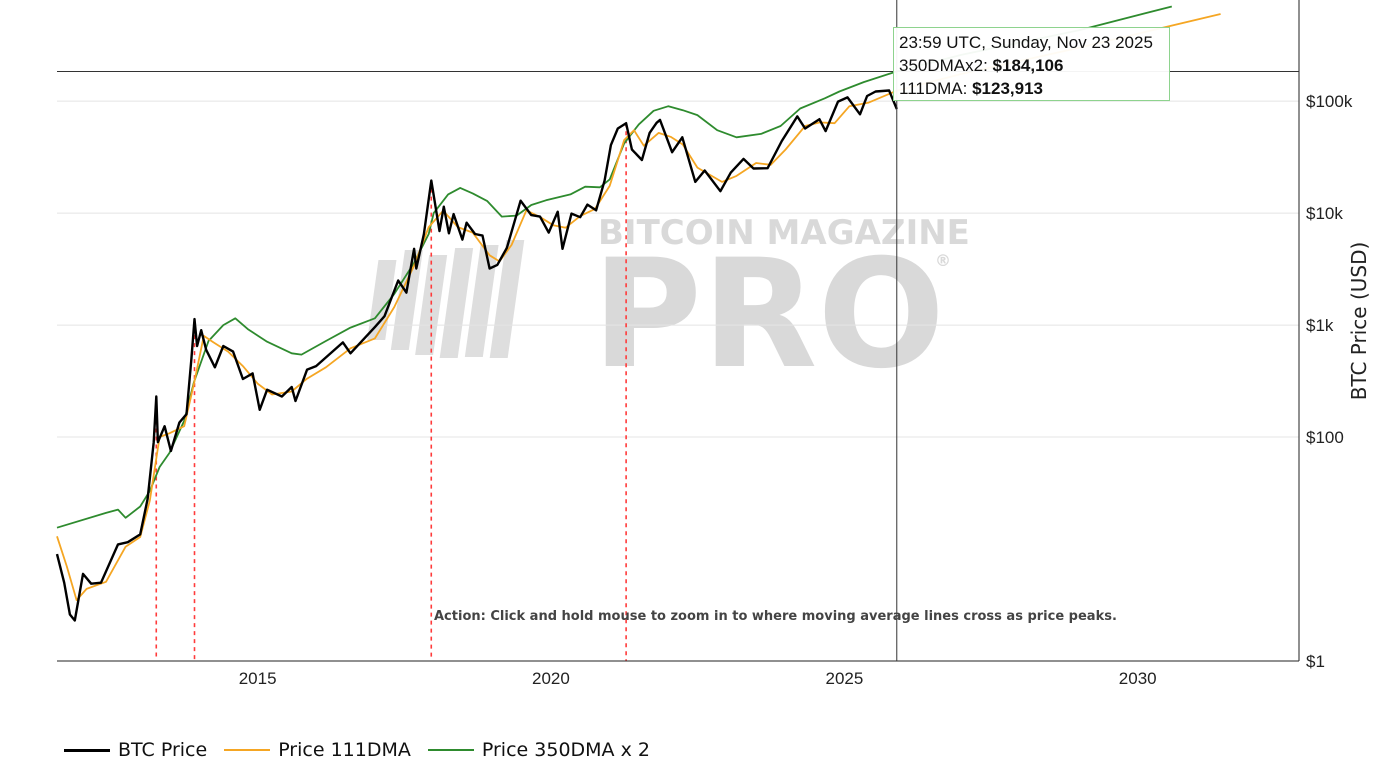 This screenshot has width=1386, height=777. What do you see at coordinates (344, 750) in the screenshot?
I see `legend-label-111dma: Price 111DMA` at bounding box center [344, 750].